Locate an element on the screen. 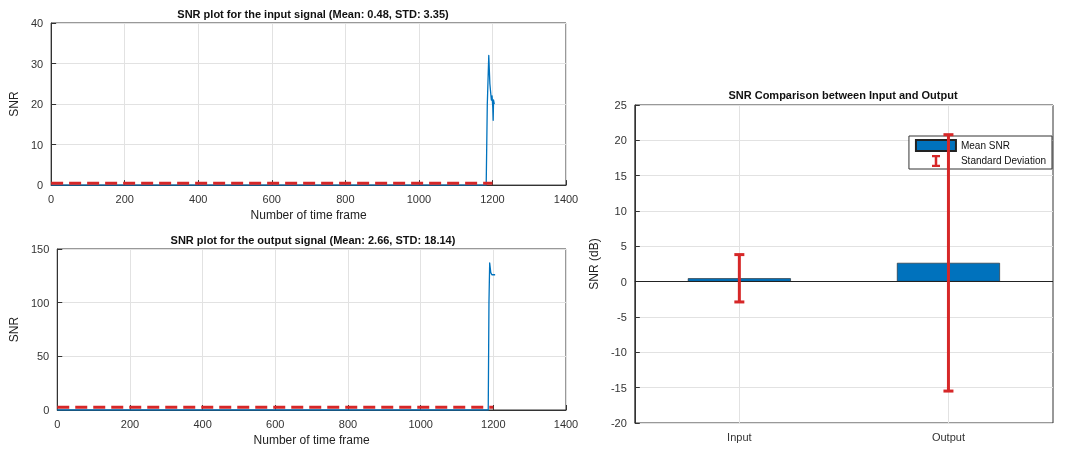  x-tick-label: 0 is located at coordinates (57, 423).